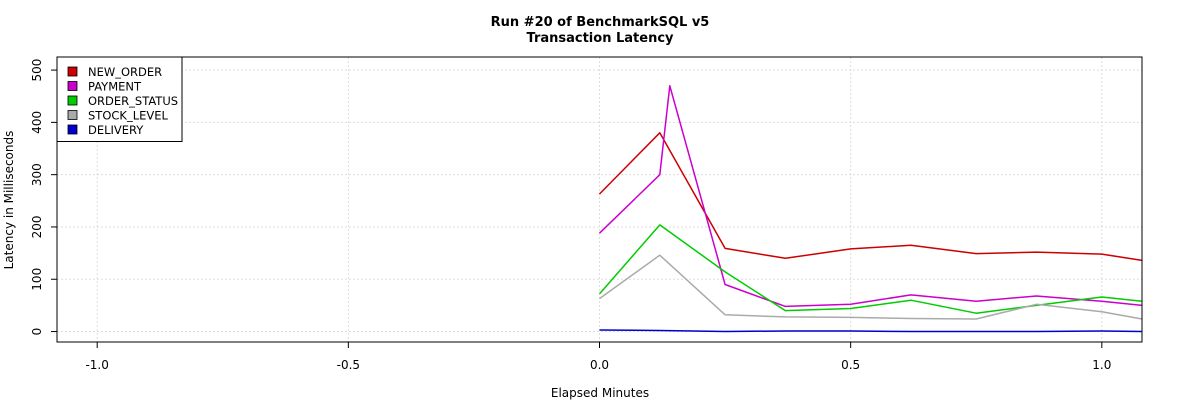  What do you see at coordinates (871, 287) in the screenshot?
I see `series-line-stock-level` at bounding box center [871, 287].